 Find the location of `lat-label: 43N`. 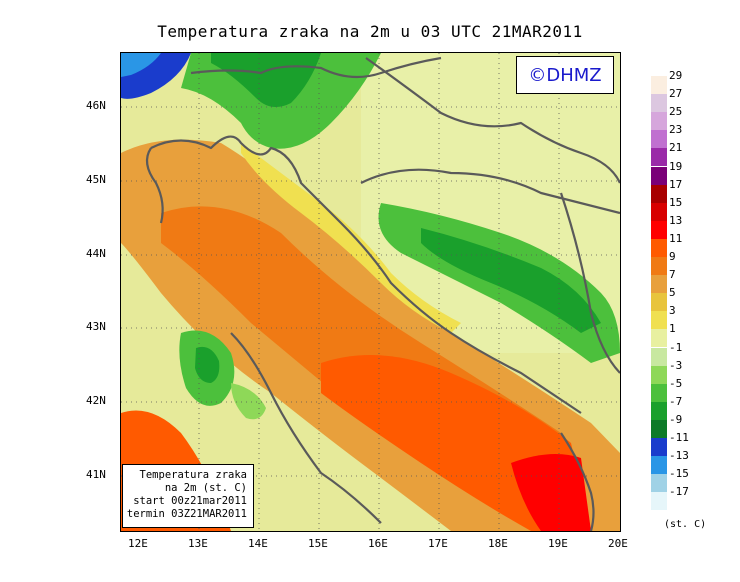

lat-label: 43N is located at coordinates (96, 326).